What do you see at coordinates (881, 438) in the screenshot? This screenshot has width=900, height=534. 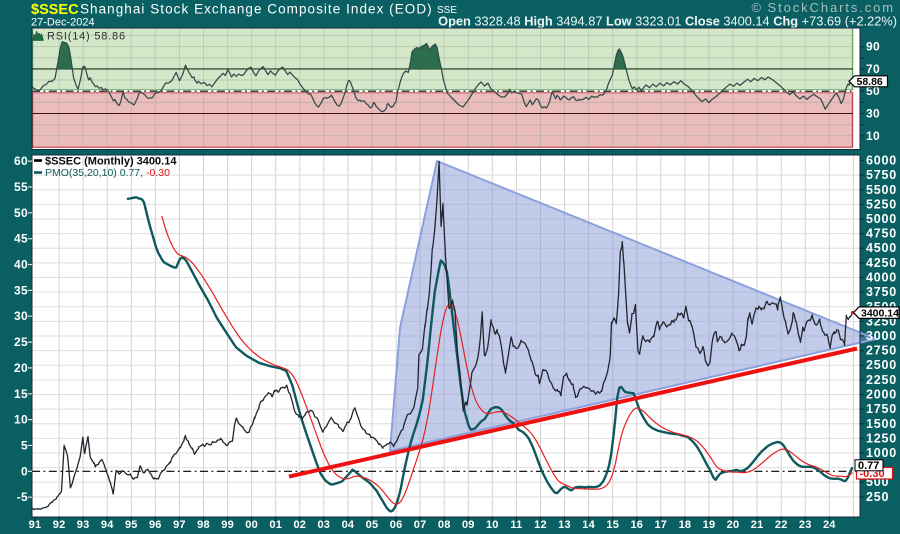 I see `svg-text: 1250` at bounding box center [881, 438].